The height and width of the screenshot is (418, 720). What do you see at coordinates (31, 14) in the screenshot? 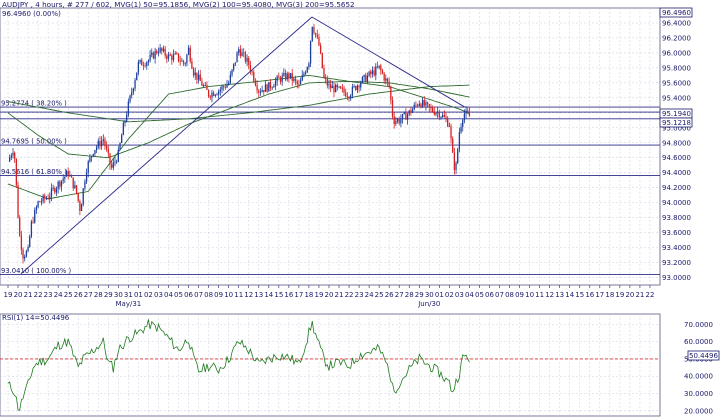
I see `top-left-label: 96.4960 (0.00%)` at bounding box center [31, 14].